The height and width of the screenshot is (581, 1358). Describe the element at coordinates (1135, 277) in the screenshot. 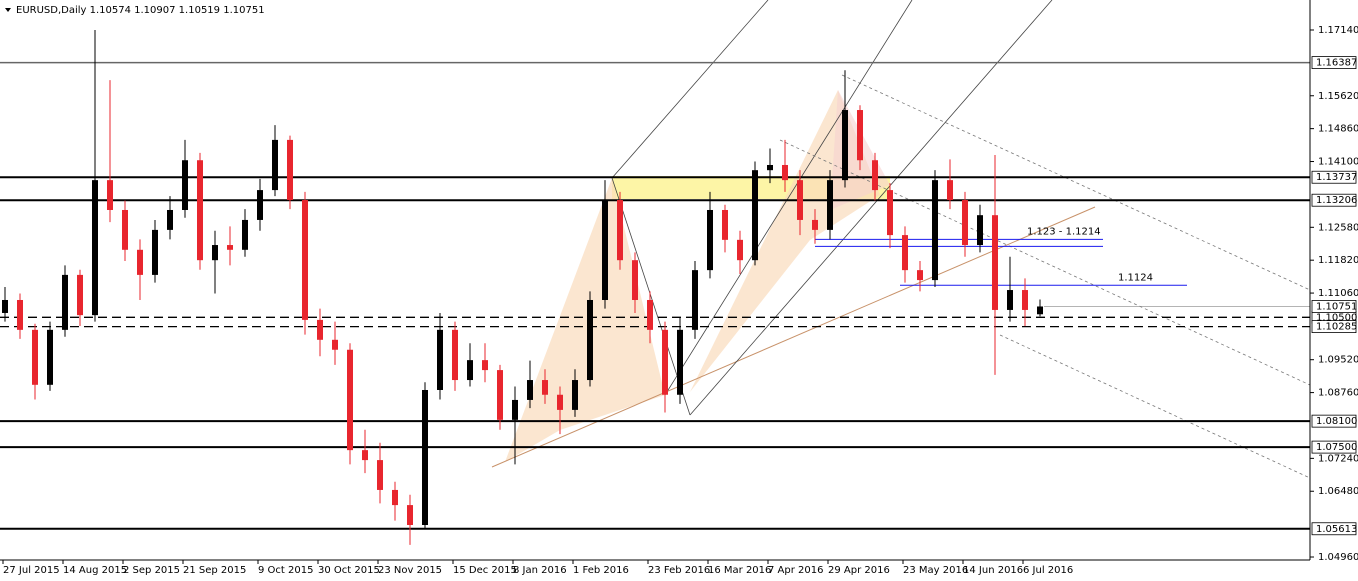

I see `annotation-text: 1.1124` at that location.